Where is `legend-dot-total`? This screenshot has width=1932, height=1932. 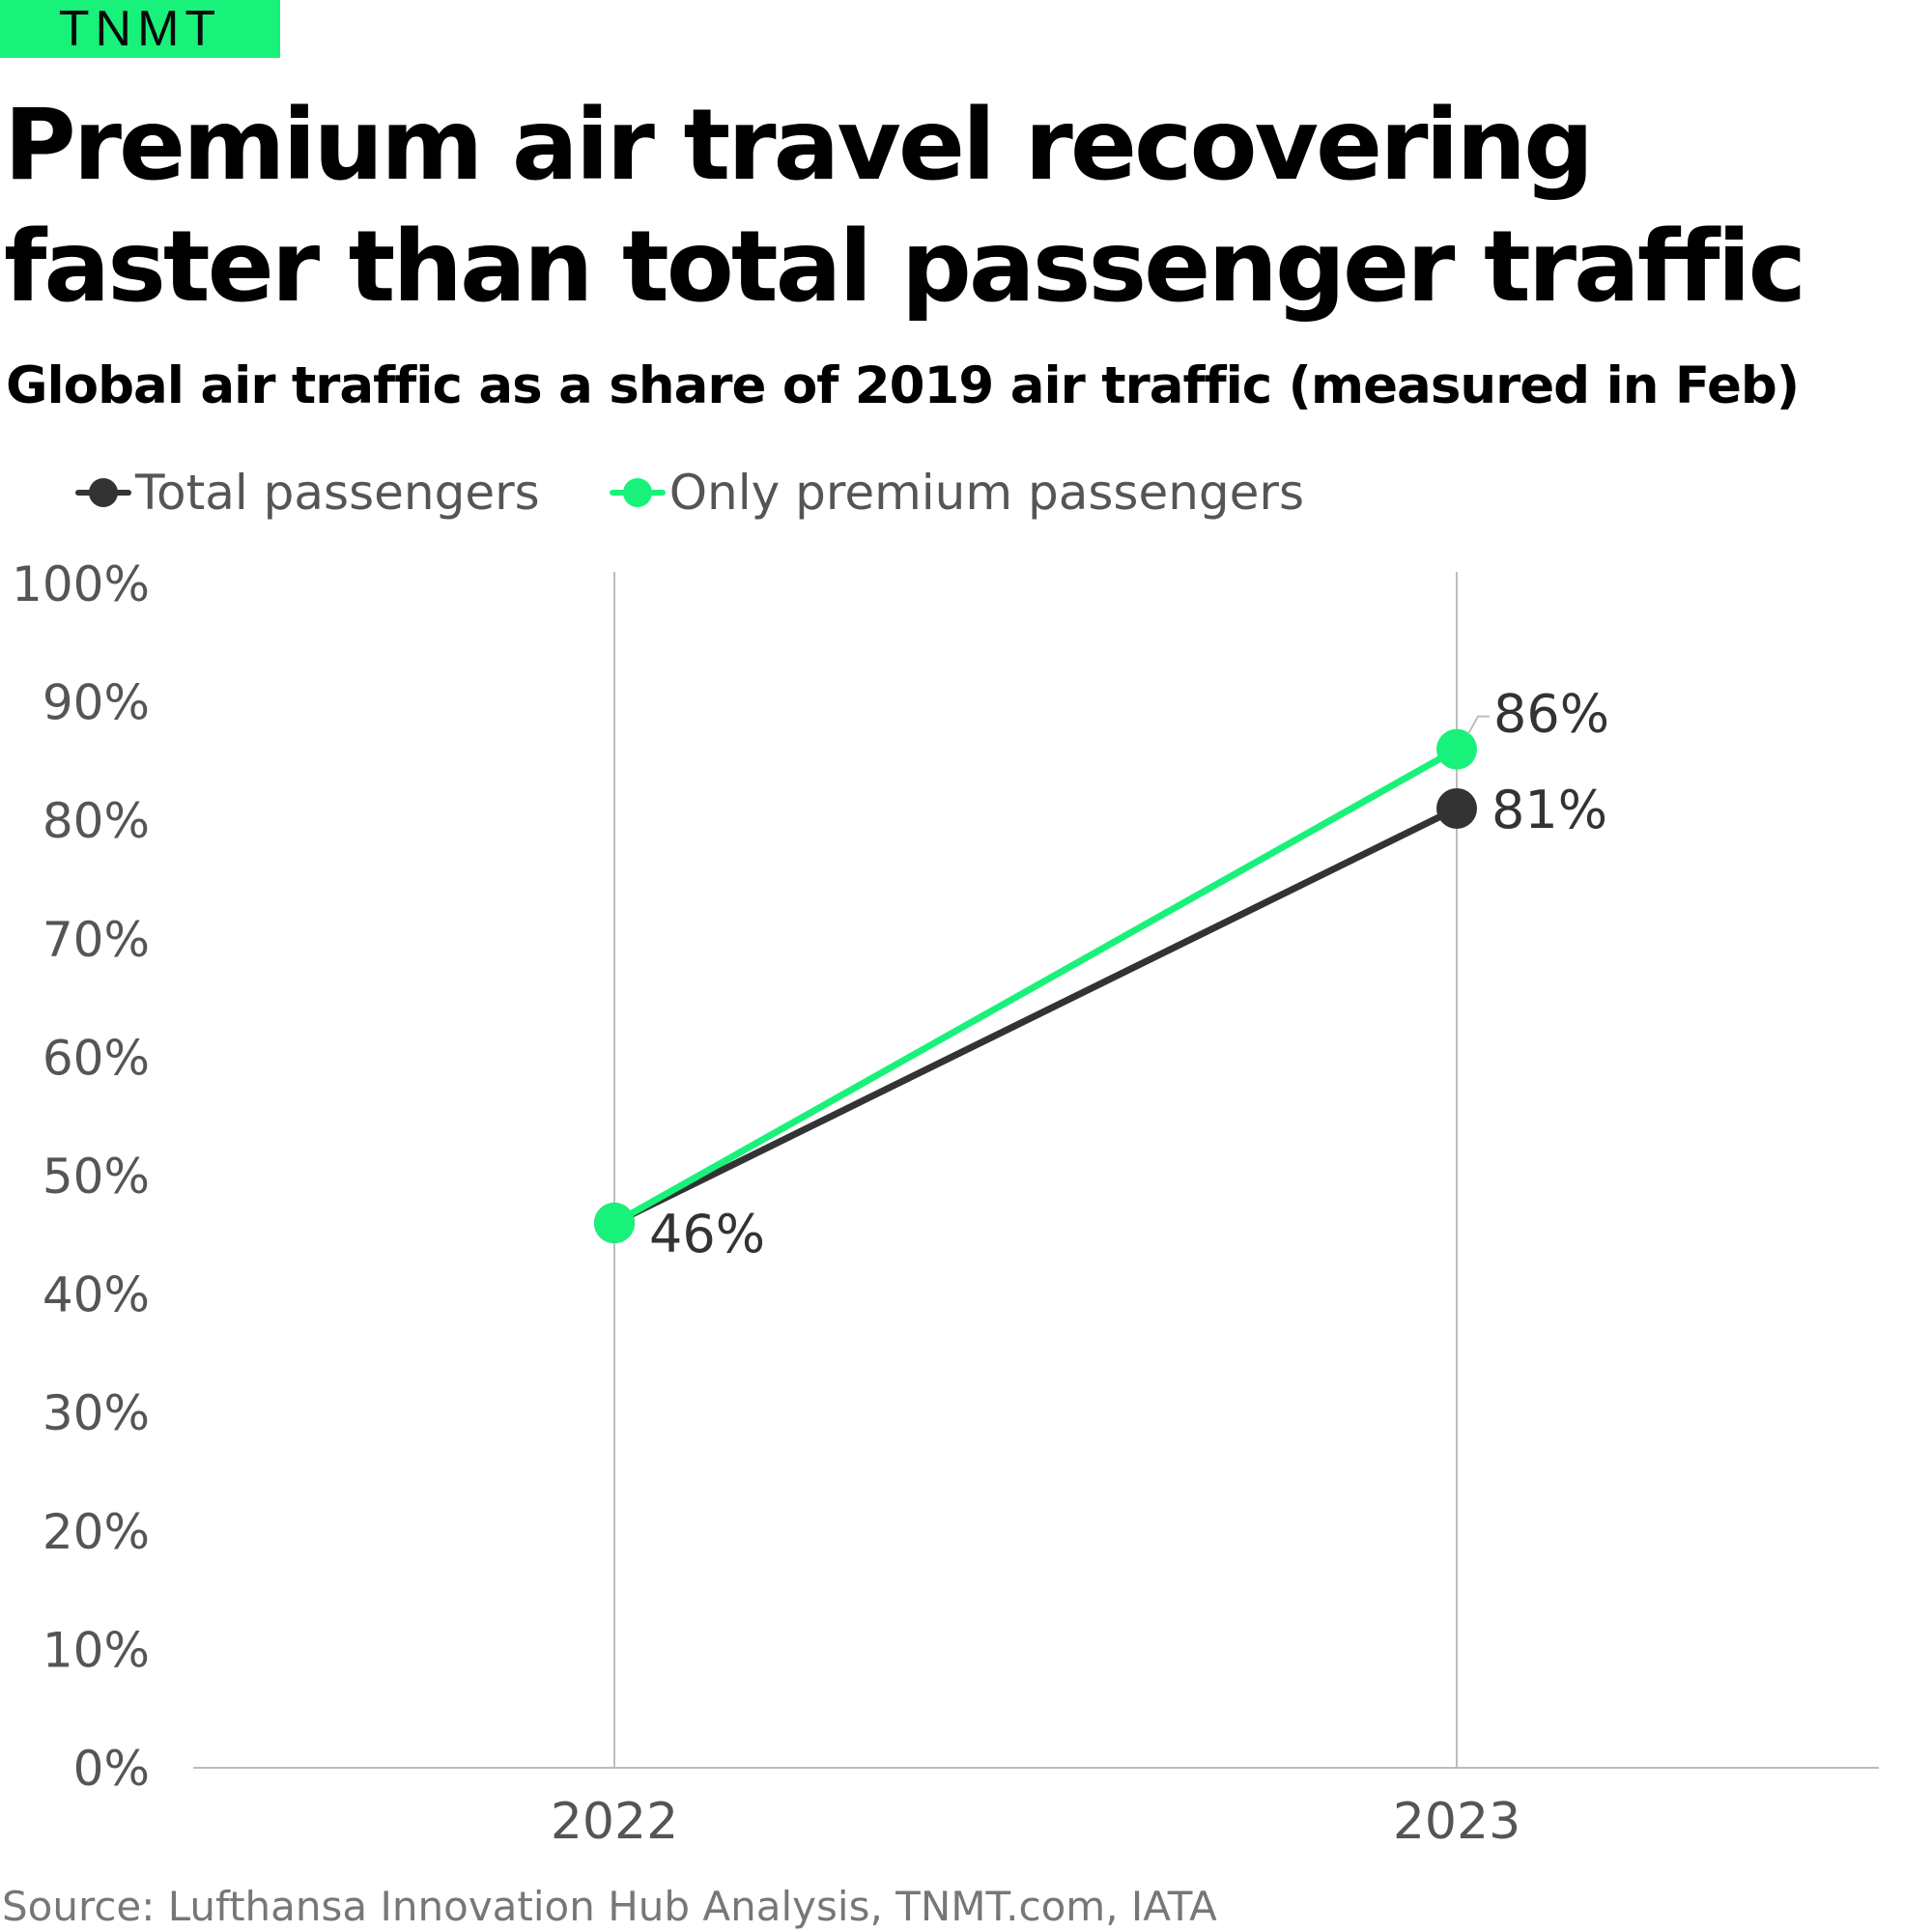 legend-dot-total is located at coordinates (103, 492).